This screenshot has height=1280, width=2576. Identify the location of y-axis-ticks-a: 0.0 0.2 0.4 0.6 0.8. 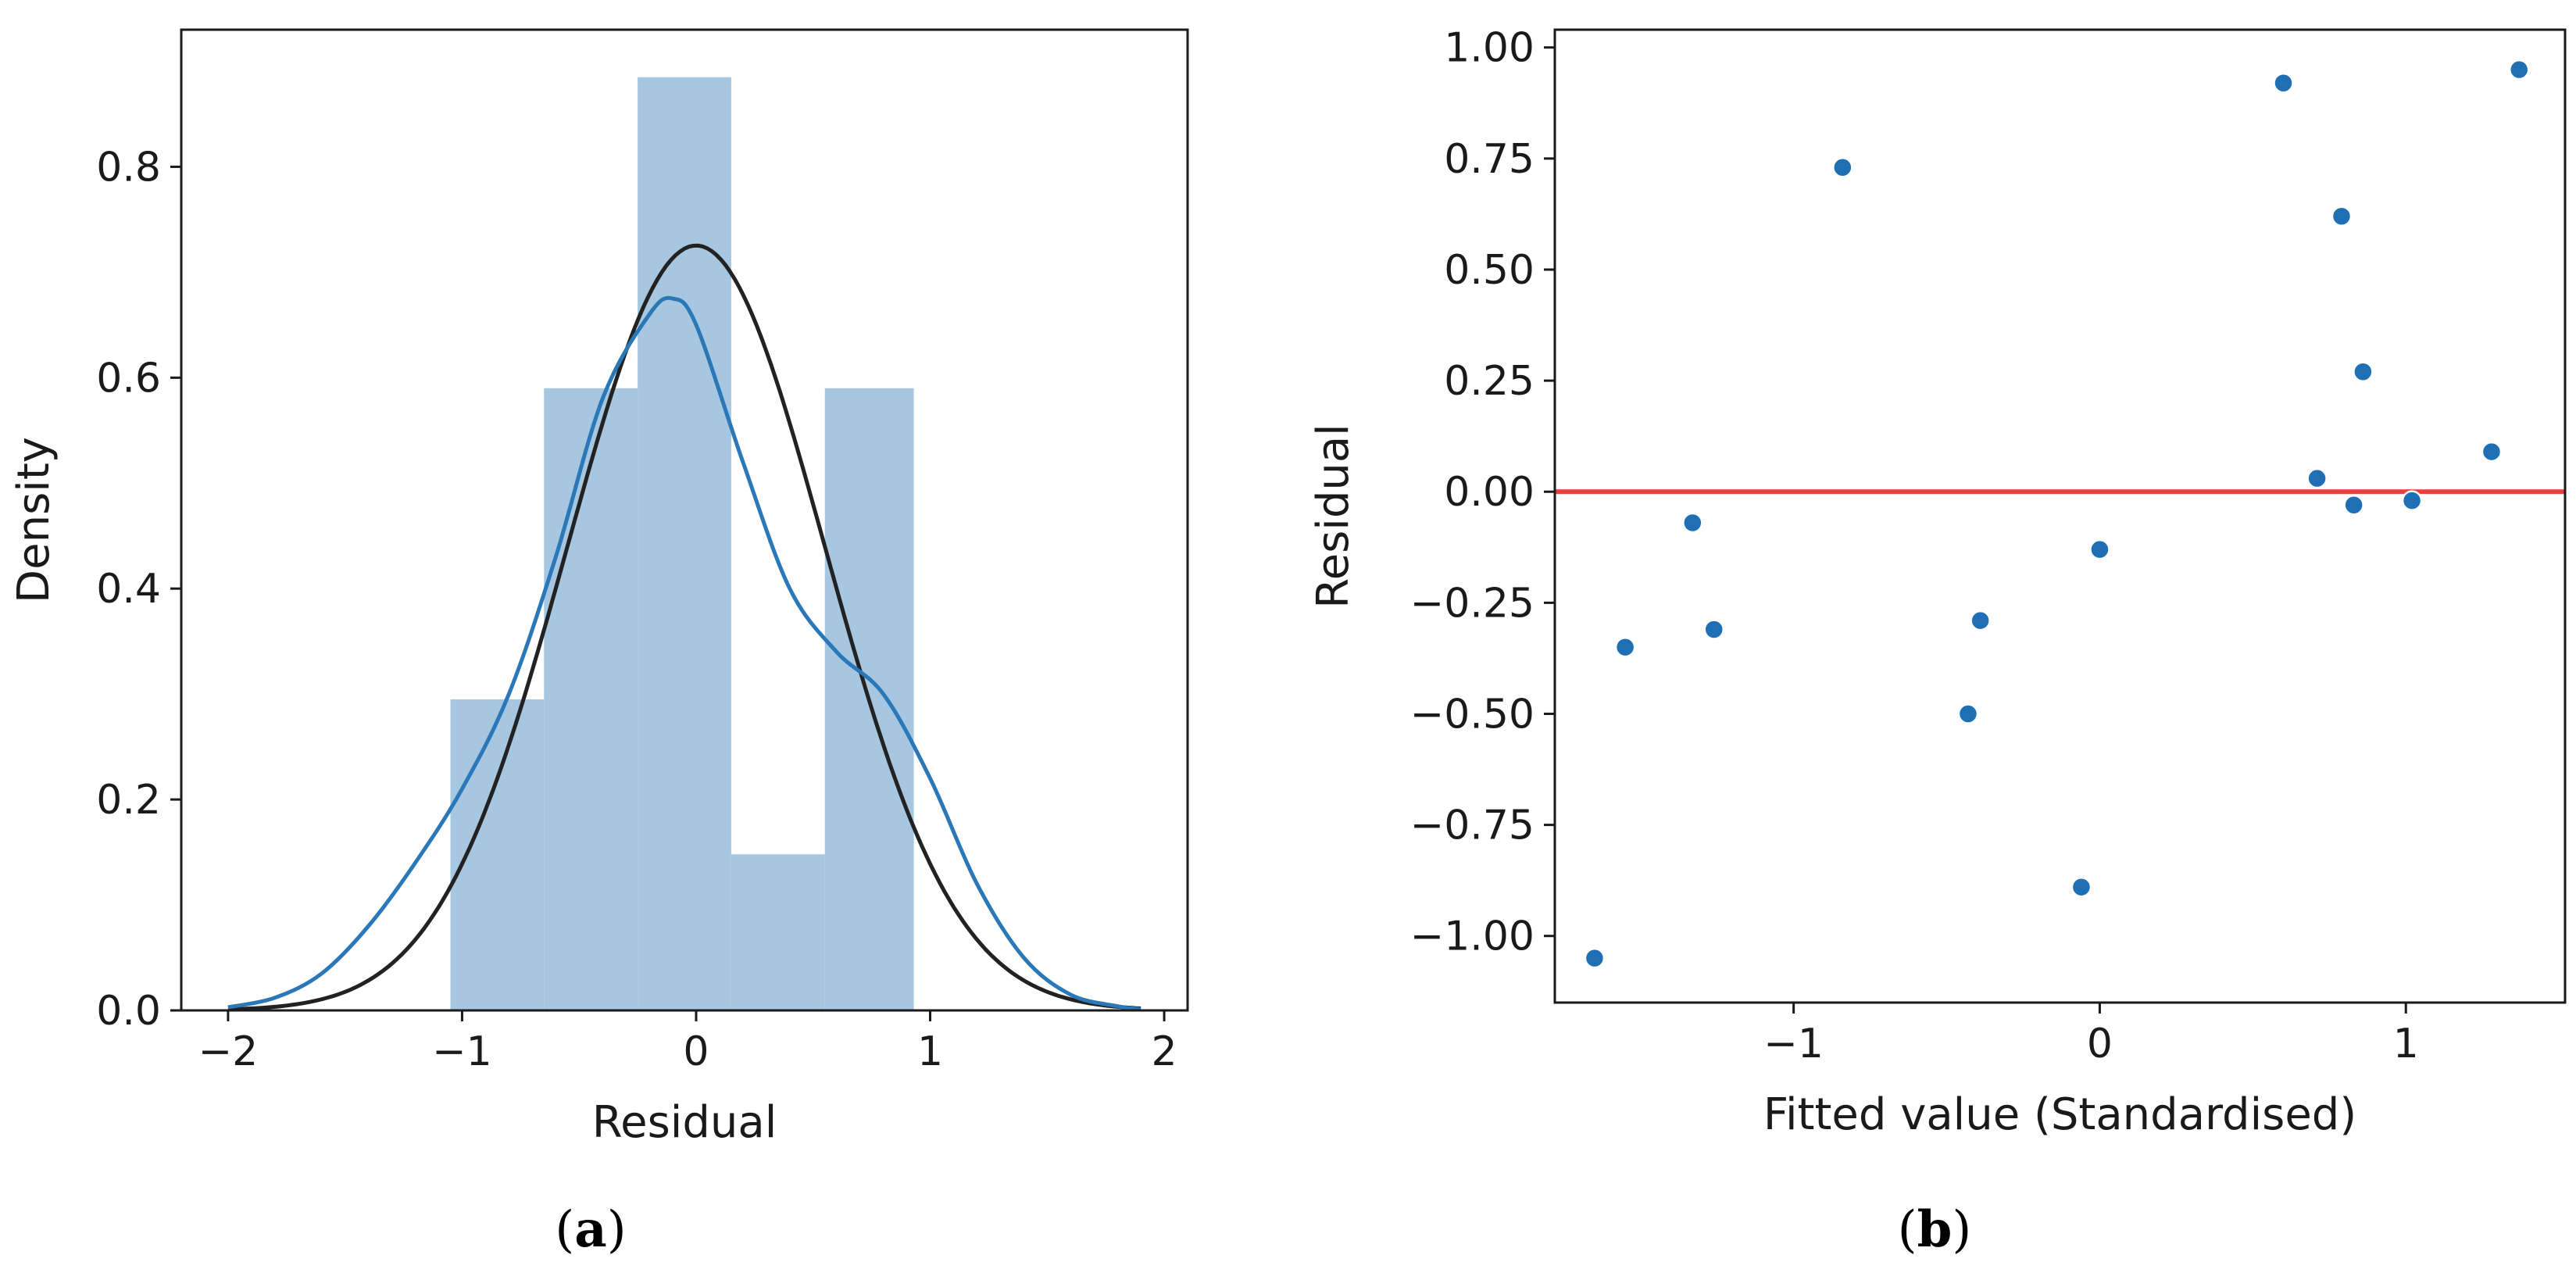
(139, 589).